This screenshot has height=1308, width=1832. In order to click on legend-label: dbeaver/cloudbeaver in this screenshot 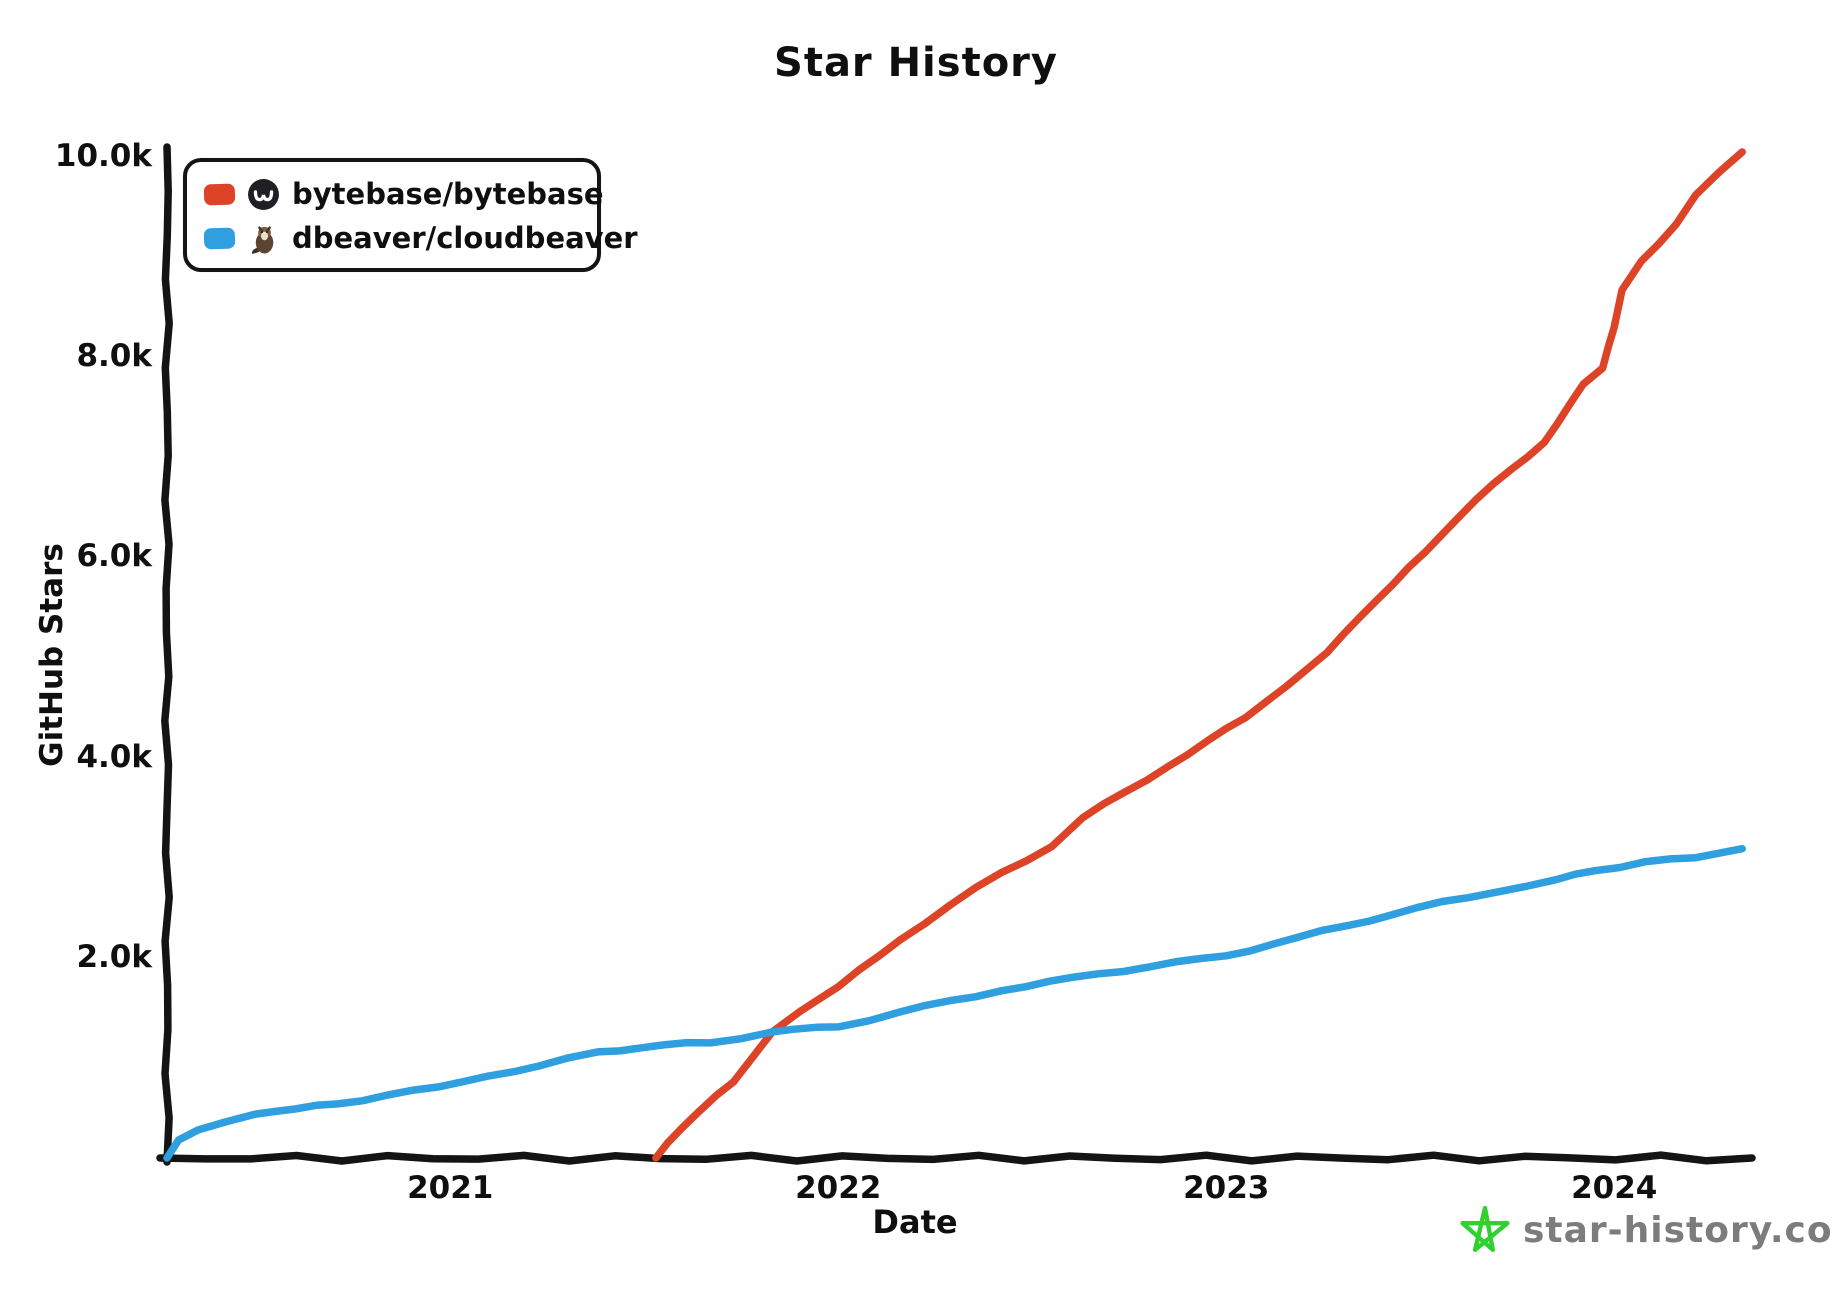, I will do `click(465, 238)`.